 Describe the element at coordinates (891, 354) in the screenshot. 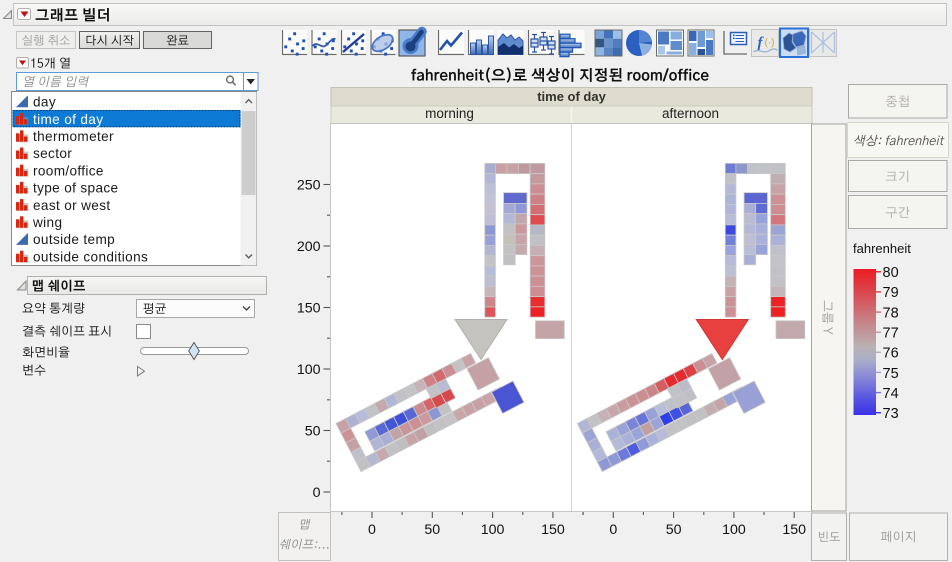

I see `svg-text: 76` at that location.